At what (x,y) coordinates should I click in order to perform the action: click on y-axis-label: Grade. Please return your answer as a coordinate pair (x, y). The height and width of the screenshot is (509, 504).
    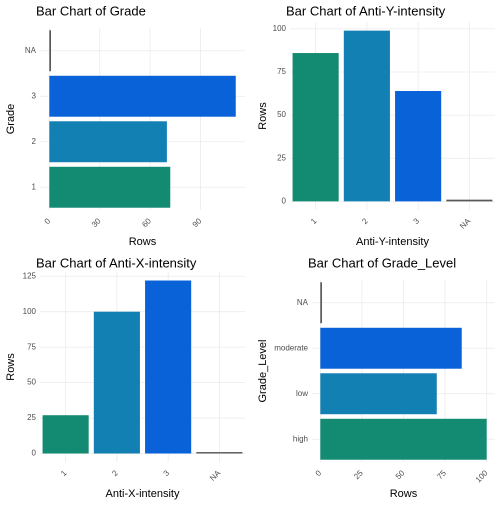
    Looking at the image, I should click on (11, 119).